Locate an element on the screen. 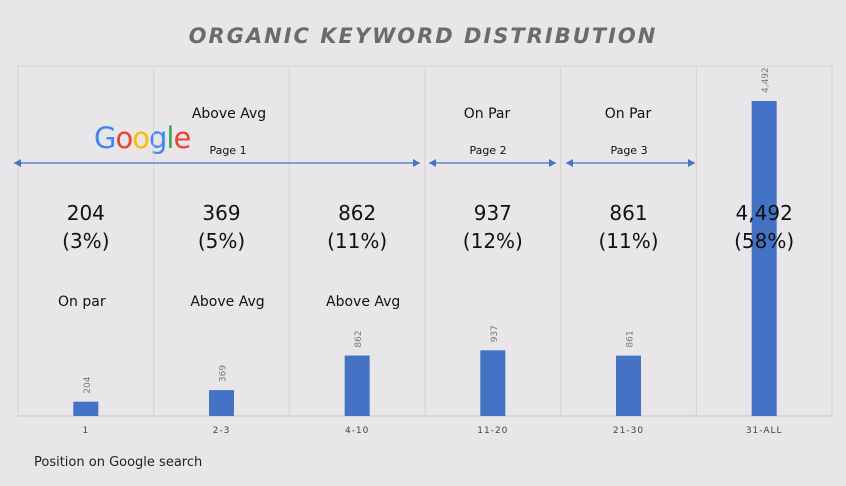 The image size is (846, 486). x-tick-label: 4-10 is located at coordinates (357, 431).